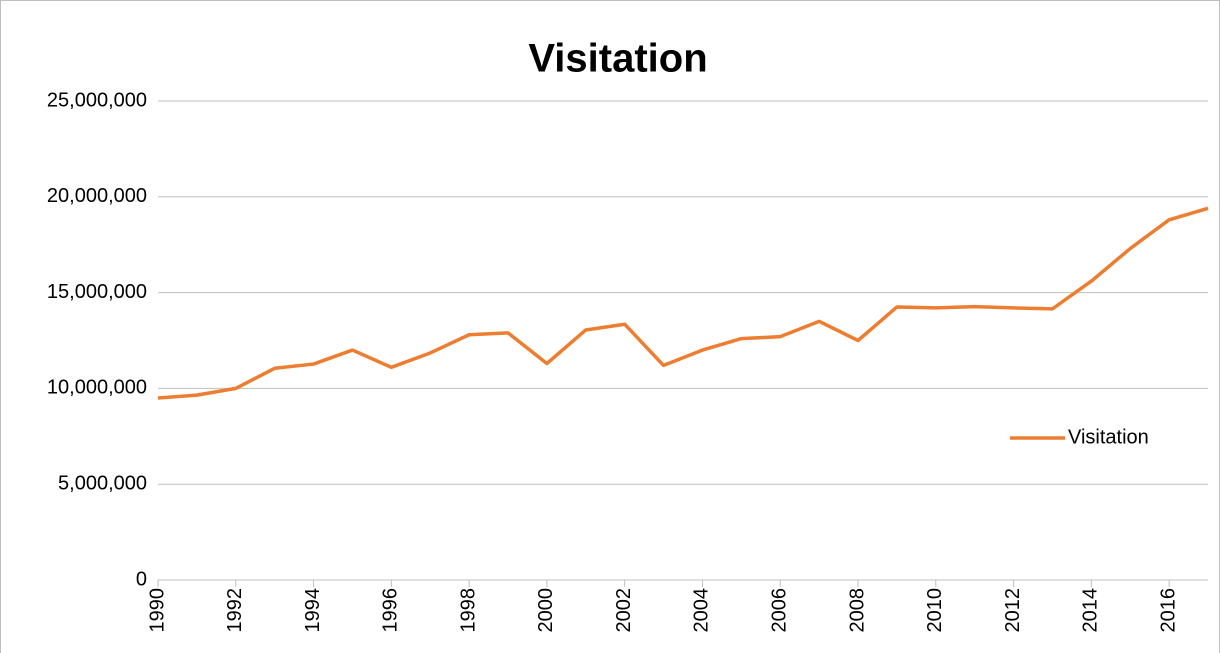 Image resolution: width=1220 pixels, height=653 pixels. Describe the element at coordinates (97, 292) in the screenshot. I see `y-tick-label: 15,000,000` at that location.